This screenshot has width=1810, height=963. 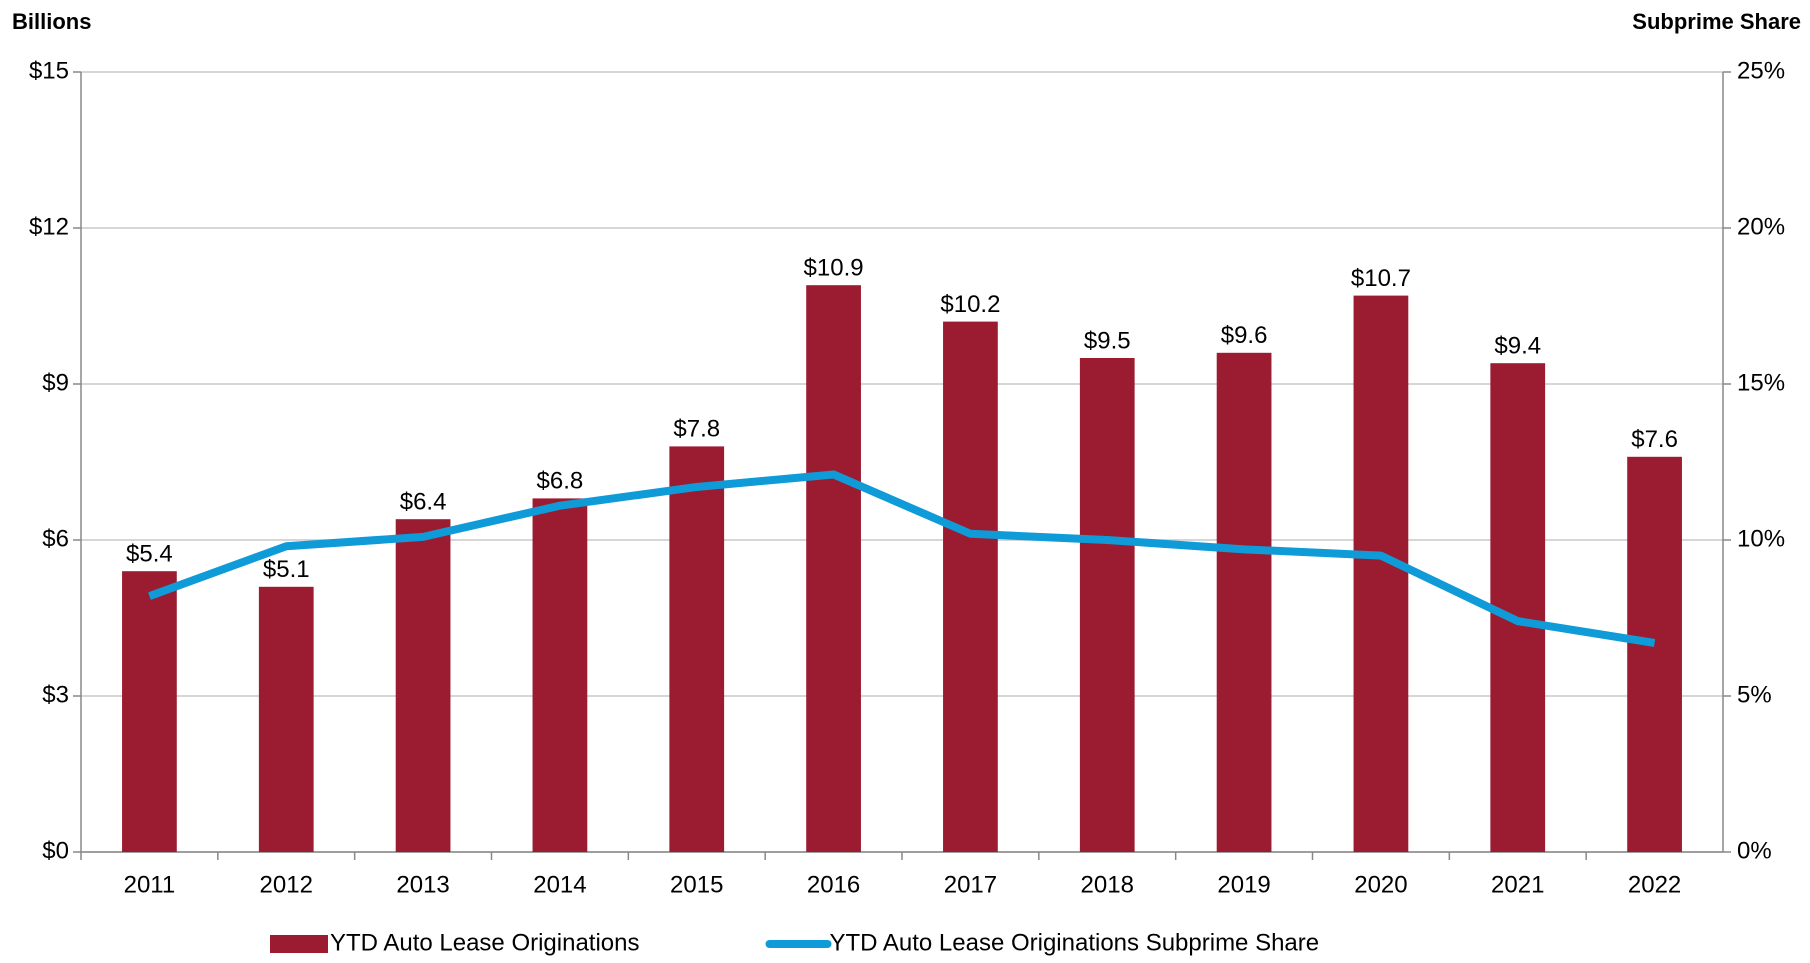 What do you see at coordinates (1761, 538) in the screenshot?
I see `y2-tick-label: 10%` at bounding box center [1761, 538].